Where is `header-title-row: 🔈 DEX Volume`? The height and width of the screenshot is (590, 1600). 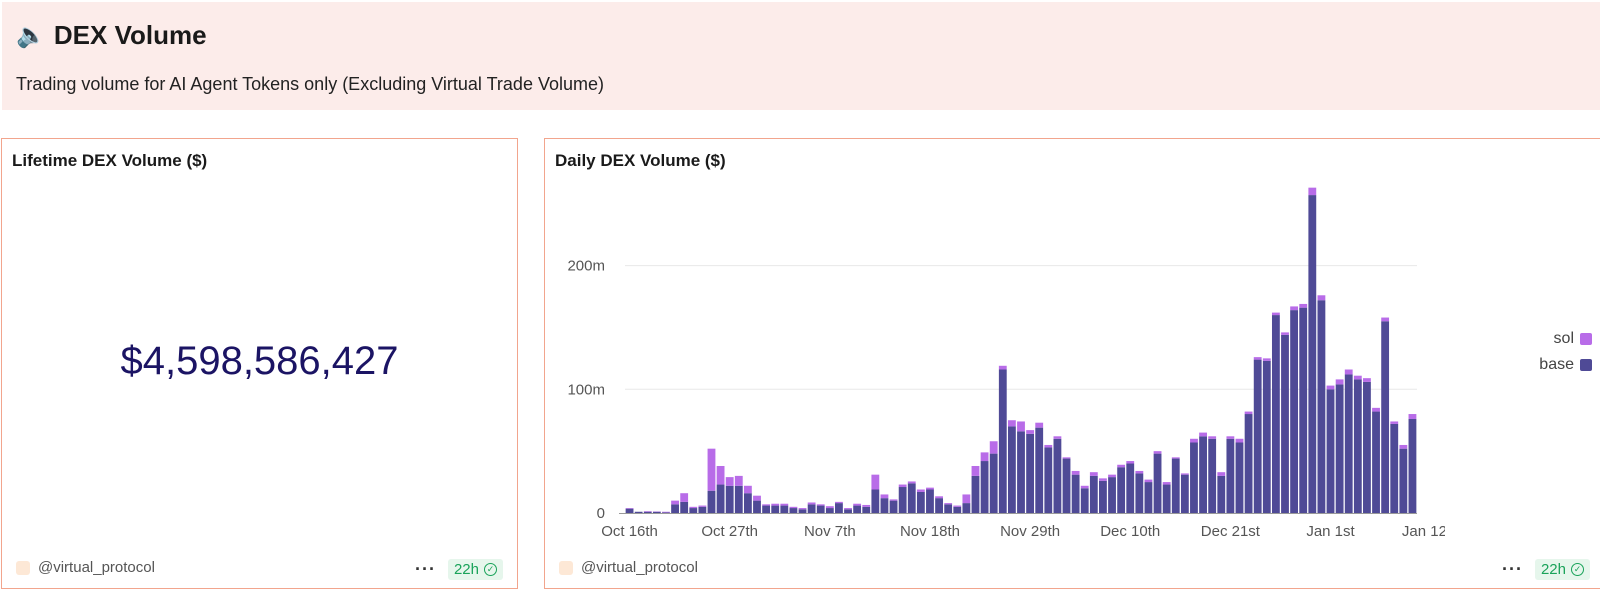 header-title-row: 🔈 DEX Volume is located at coordinates (111, 35).